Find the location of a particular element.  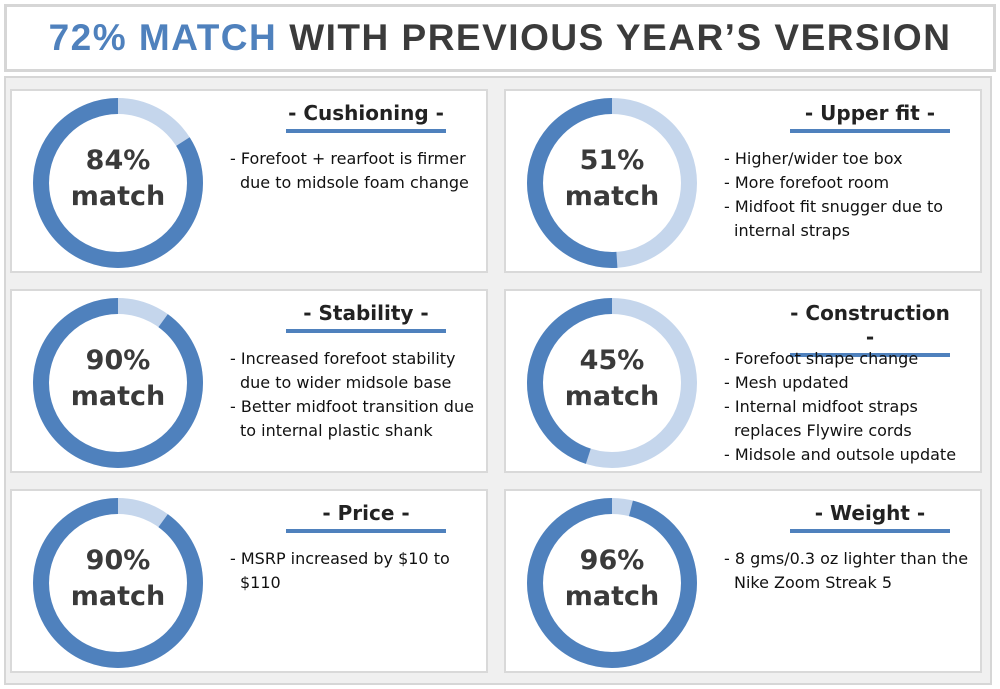

donut-chart: 84% match is located at coordinates (118, 183).